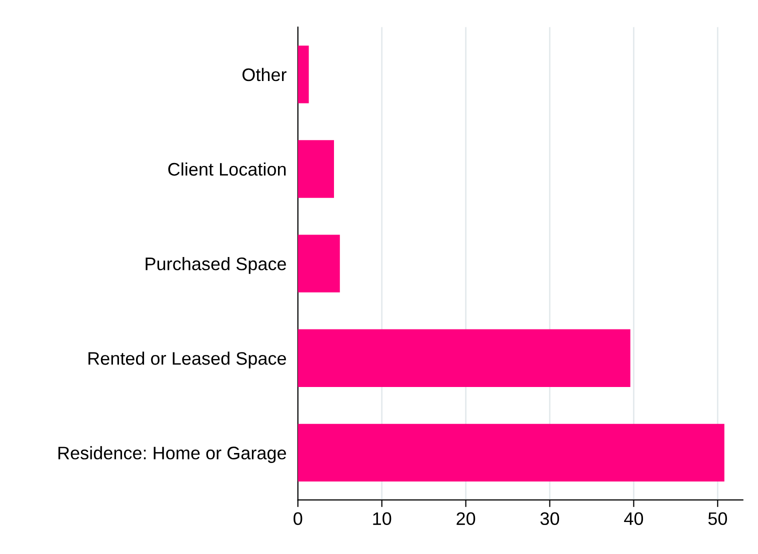 The width and height of the screenshot is (758, 554). I want to click on x-tick-label: 30, so click(550, 519).